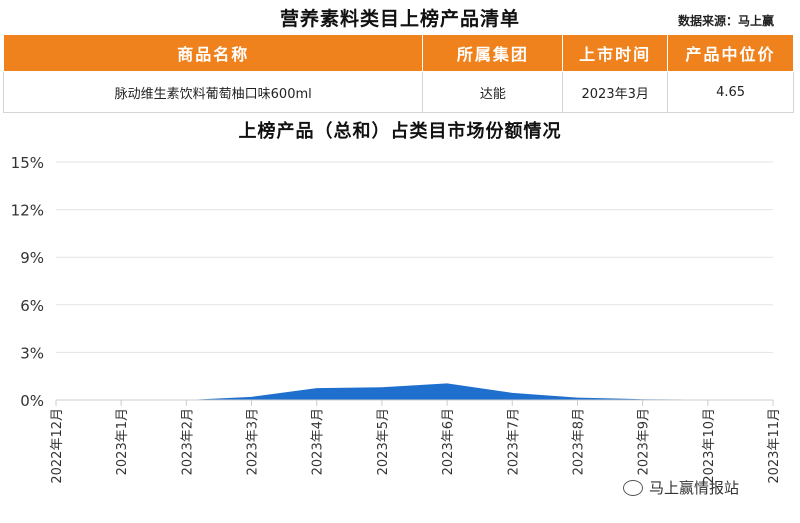 This screenshot has height=523, width=800. Describe the element at coordinates (725, 21) in the screenshot. I see `data-source-label: 数据来源：马上赢` at that location.